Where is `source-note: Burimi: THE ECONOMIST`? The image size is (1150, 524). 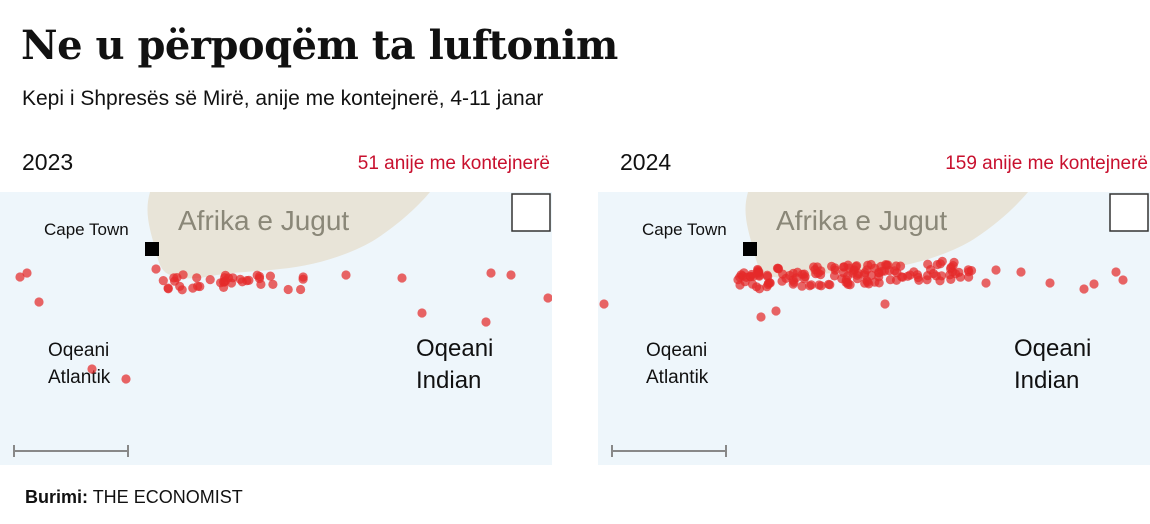 source-note: Burimi: THE ECONOMIST is located at coordinates (134, 497).